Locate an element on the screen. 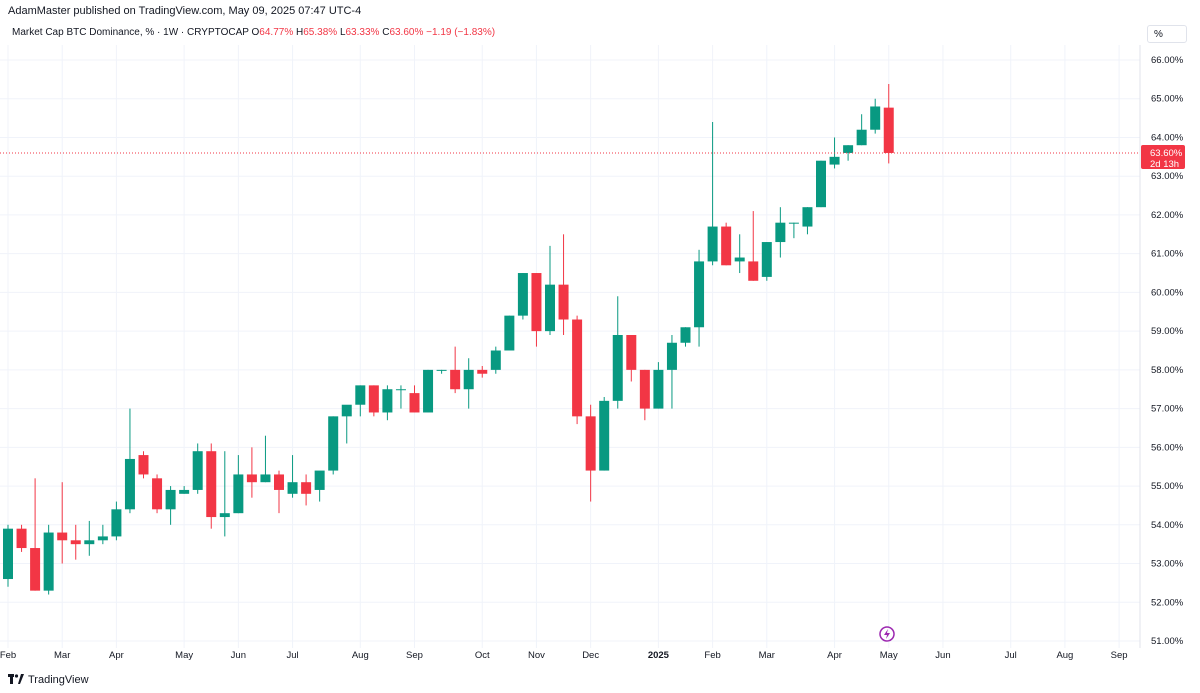  high-value: 65.38% is located at coordinates (320, 32).